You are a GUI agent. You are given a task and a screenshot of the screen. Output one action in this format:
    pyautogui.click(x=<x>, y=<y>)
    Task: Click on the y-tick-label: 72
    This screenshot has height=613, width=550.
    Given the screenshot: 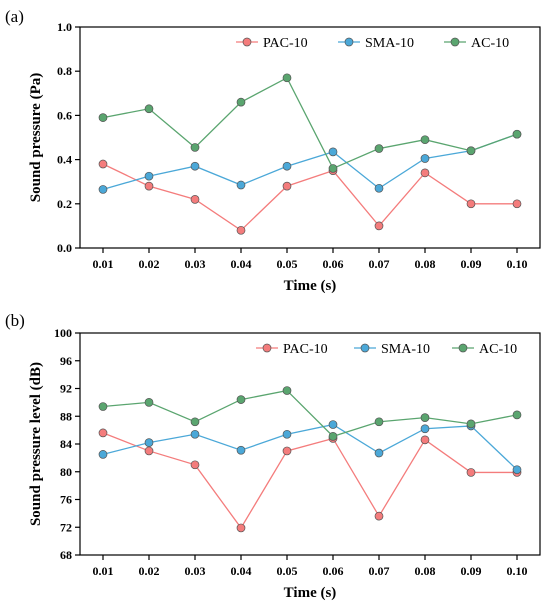 What is the action you would take?
    pyautogui.click(x=66, y=527)
    